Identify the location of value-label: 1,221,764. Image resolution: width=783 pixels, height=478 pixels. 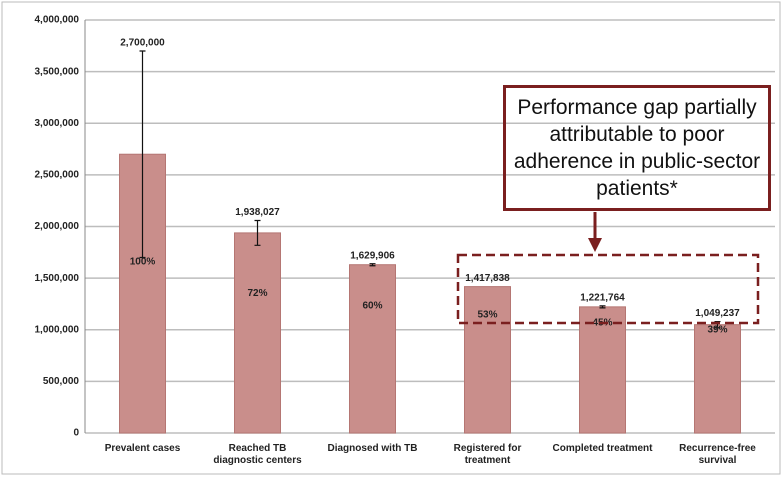
(602, 297).